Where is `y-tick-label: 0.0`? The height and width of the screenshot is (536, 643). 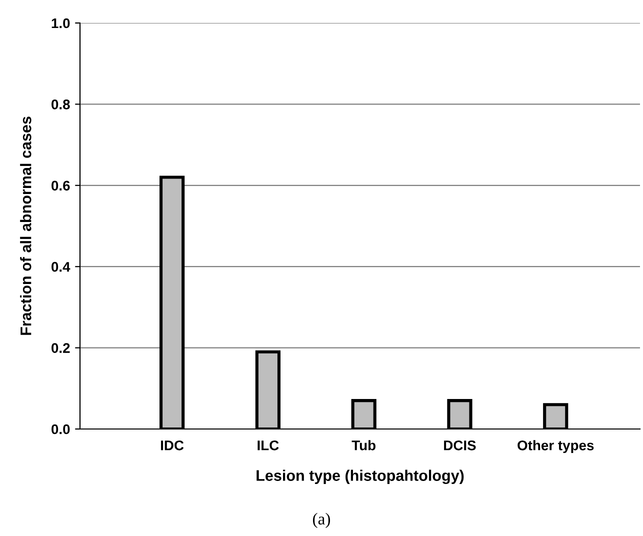
y-tick-label: 0.0 is located at coordinates (61, 429).